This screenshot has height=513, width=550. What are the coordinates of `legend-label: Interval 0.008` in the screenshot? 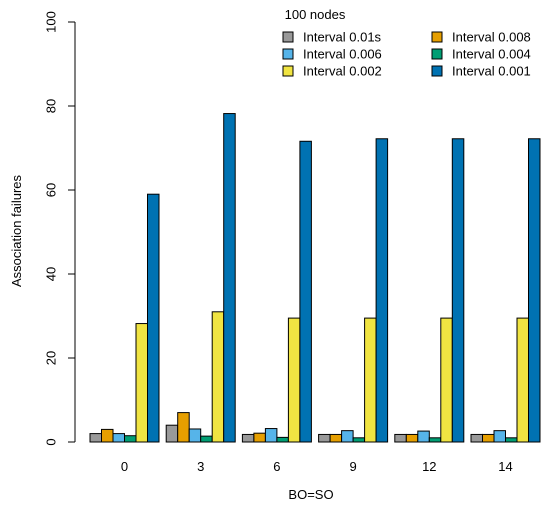 It's located at (491, 37).